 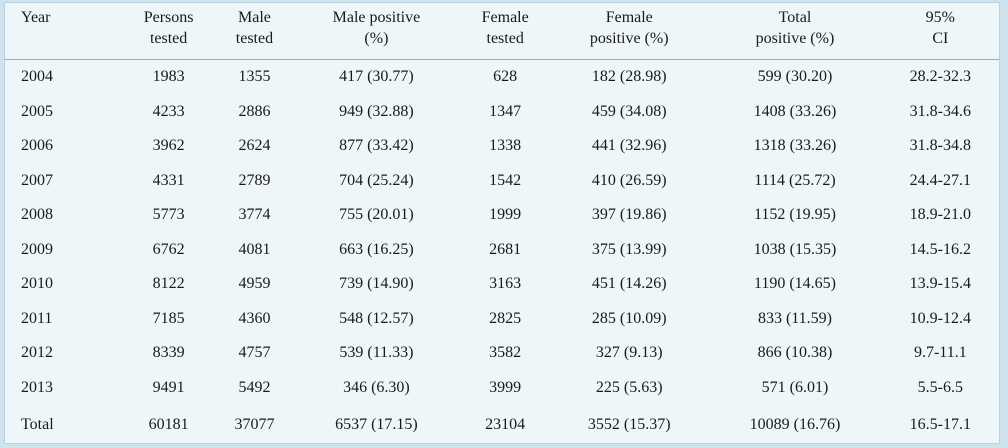 What do you see at coordinates (254, 387) in the screenshot?
I see `cell-male-tested: 5492` at bounding box center [254, 387].